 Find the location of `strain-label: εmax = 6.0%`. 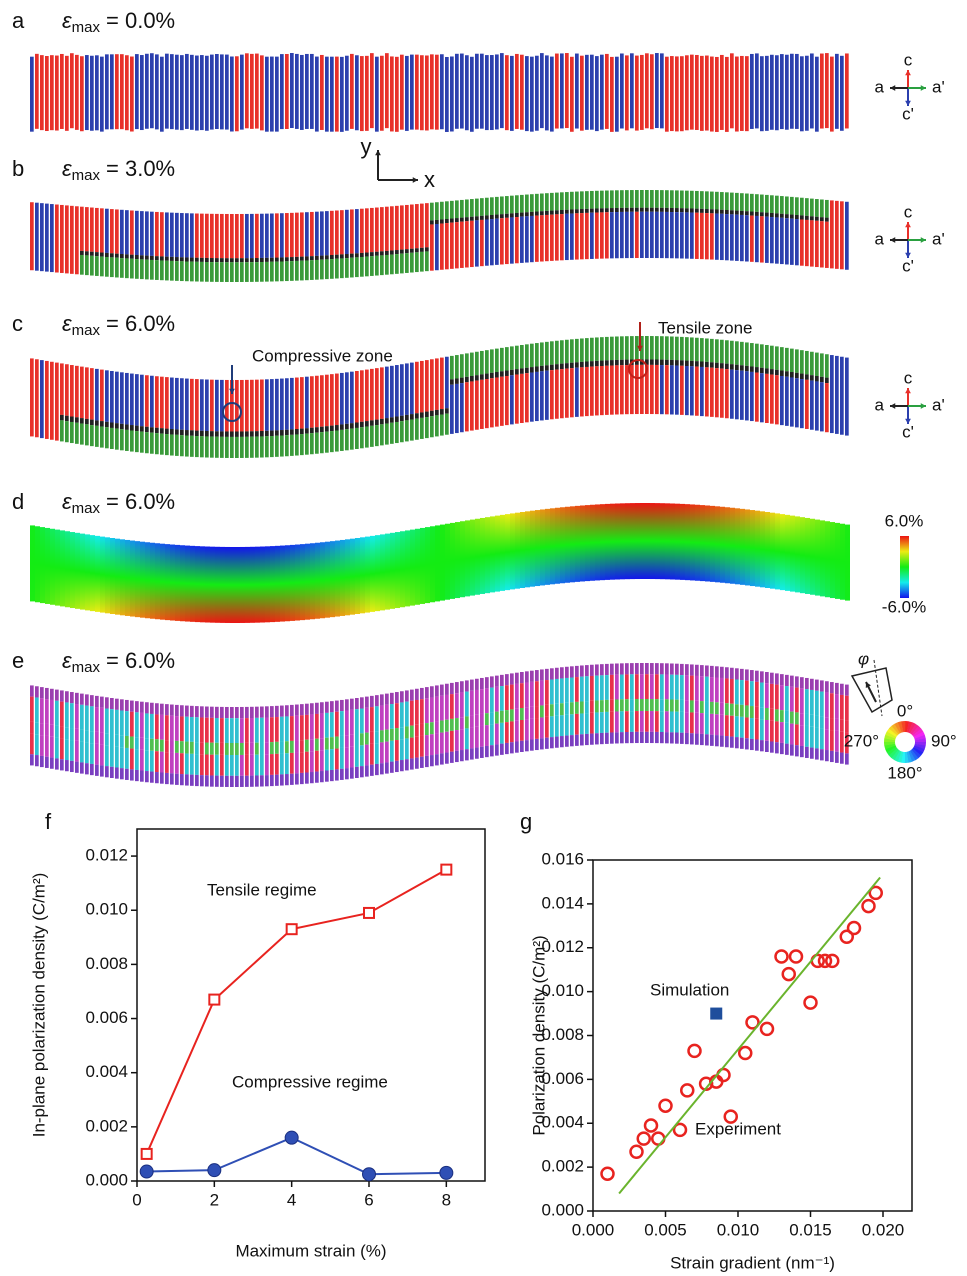

strain-label: εmax = 6.0% is located at coordinates (118, 325).